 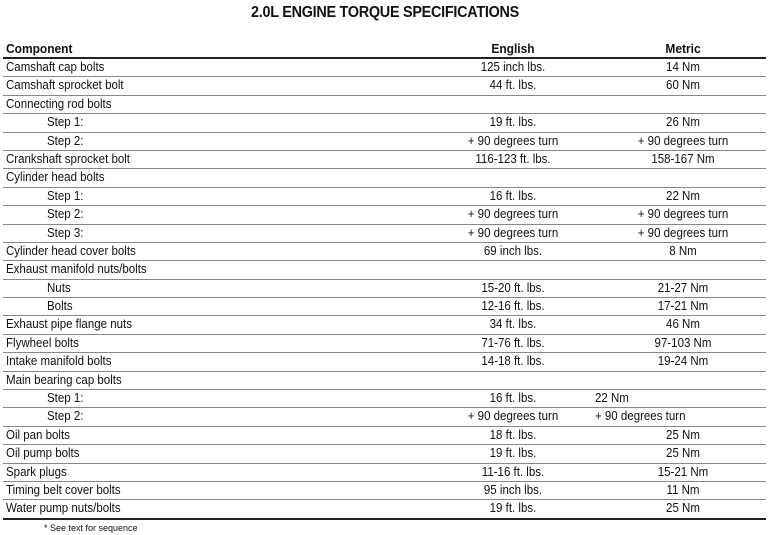 I want to click on cell-component: Main bearing cap bolts, so click(x=64, y=379).